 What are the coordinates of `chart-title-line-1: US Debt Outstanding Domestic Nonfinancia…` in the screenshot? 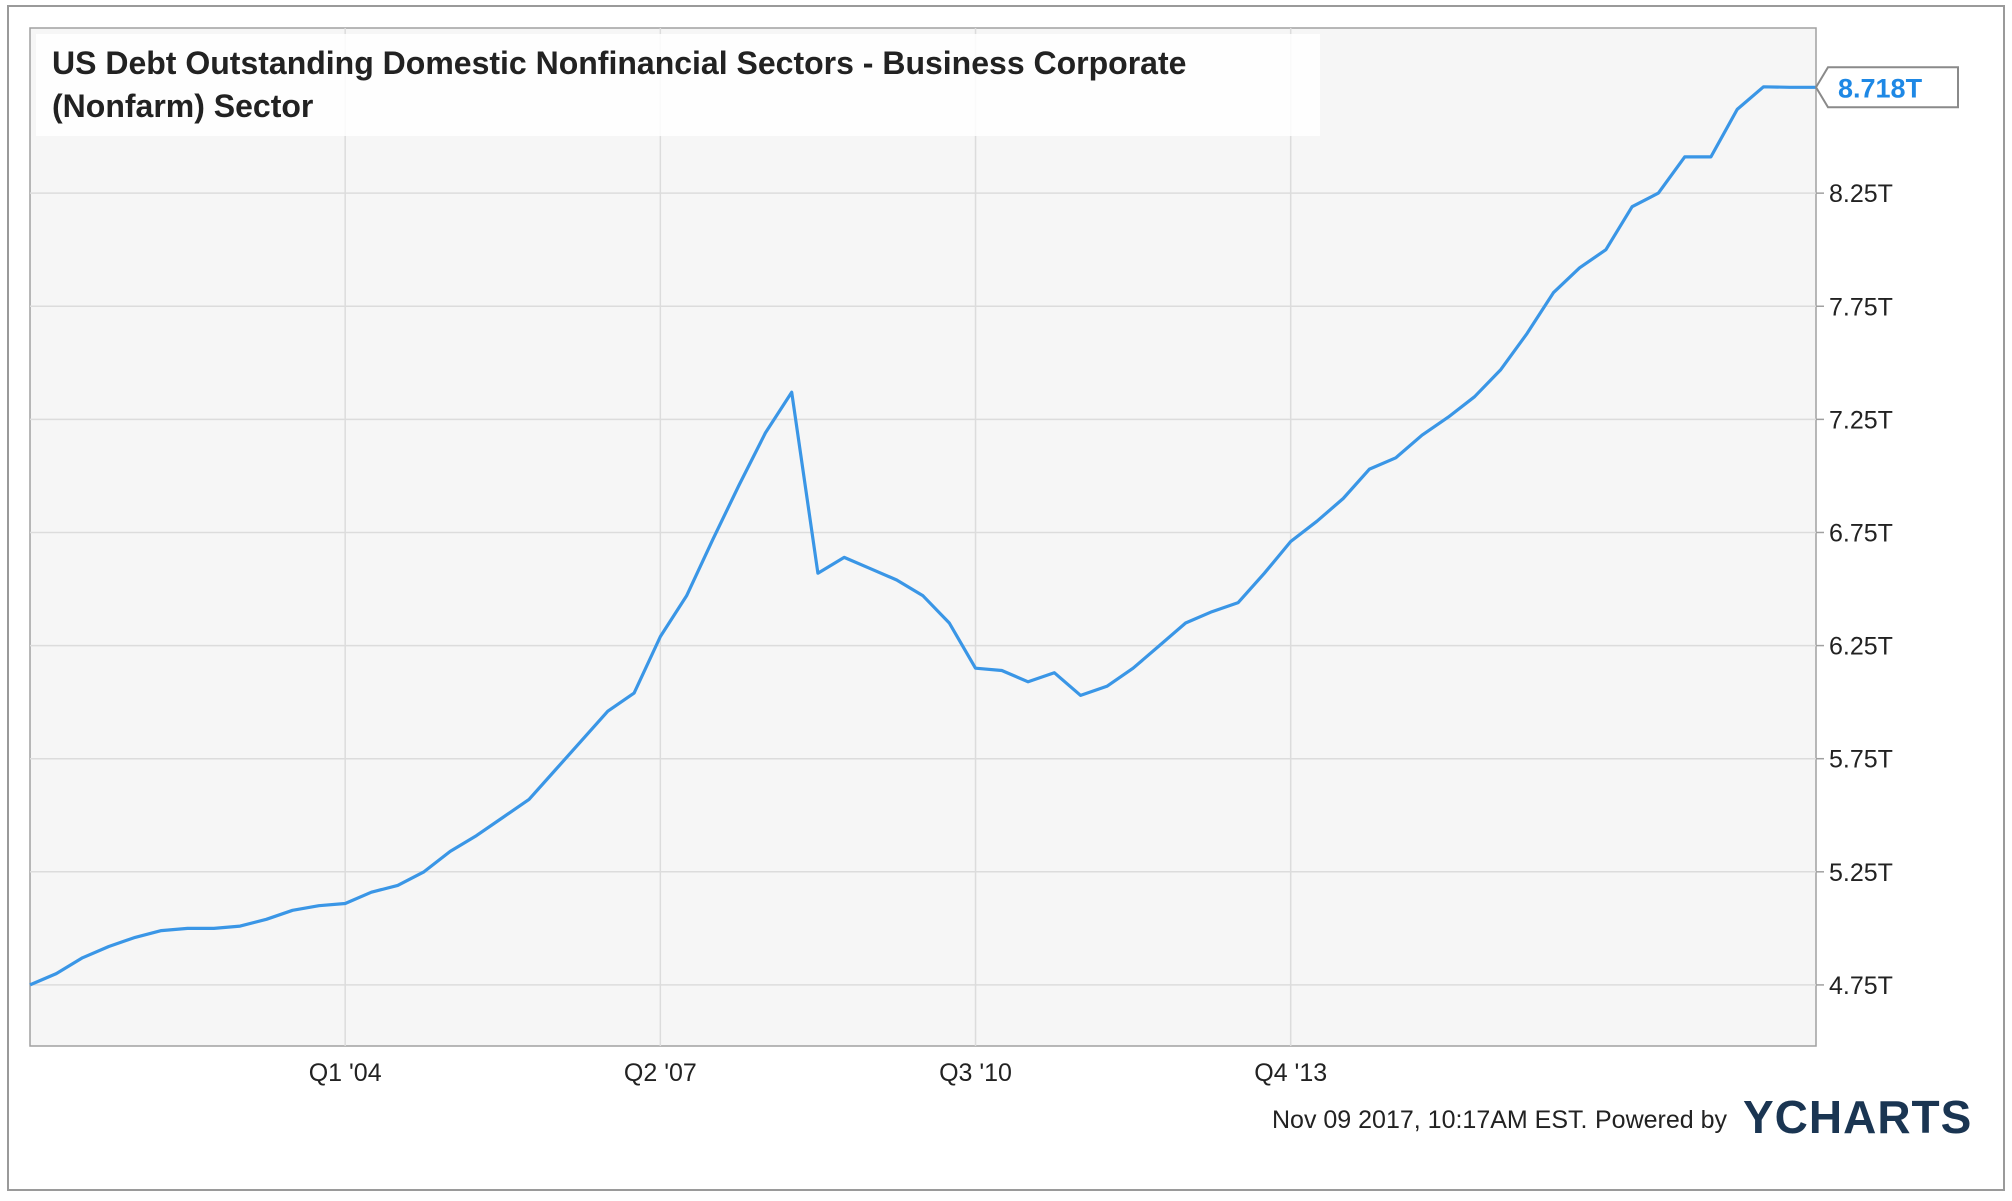 It's located at (619, 63).